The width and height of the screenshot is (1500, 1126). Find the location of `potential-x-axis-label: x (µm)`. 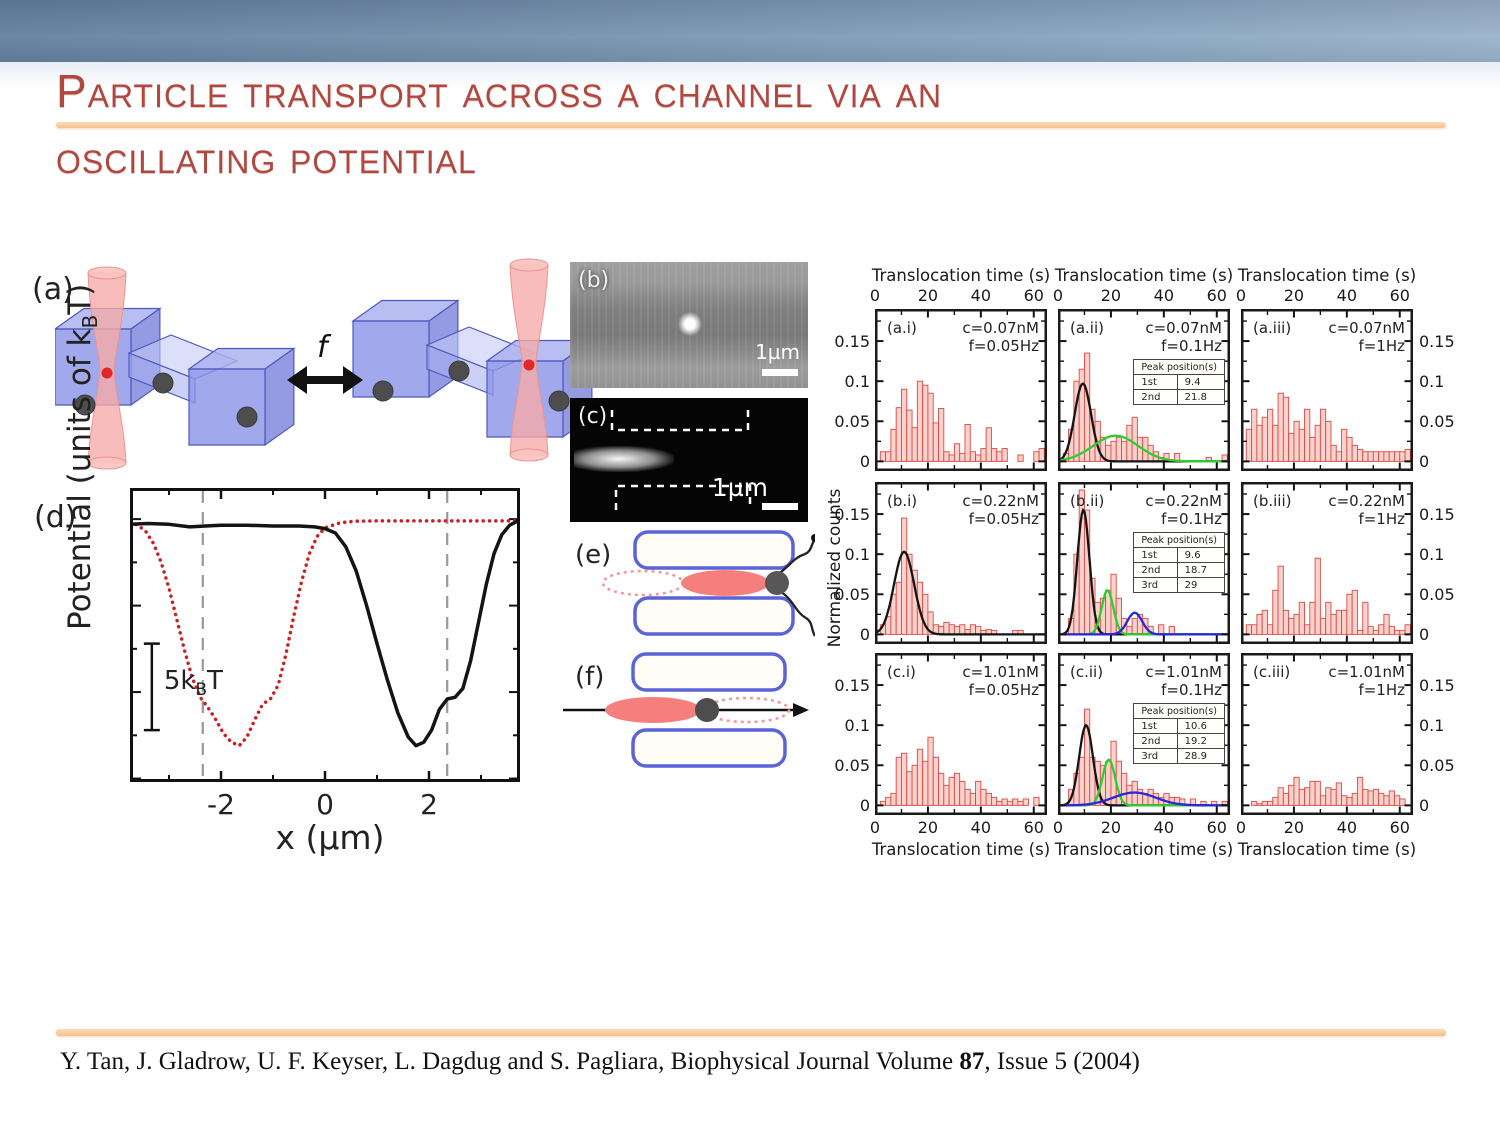

potential-x-axis-label: x (µm) is located at coordinates (330, 837).